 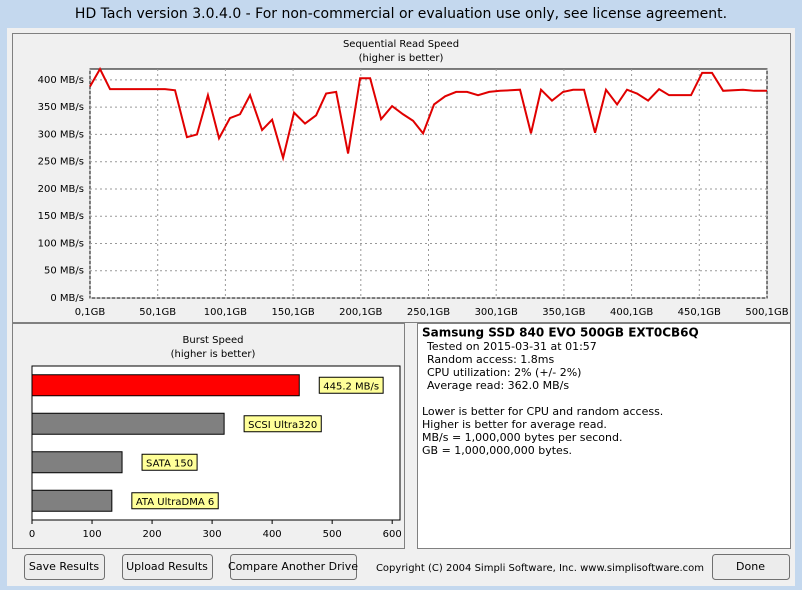 What do you see at coordinates (61, 134) in the screenshot?
I see `y-tick-label: 300 MB/s` at bounding box center [61, 134].